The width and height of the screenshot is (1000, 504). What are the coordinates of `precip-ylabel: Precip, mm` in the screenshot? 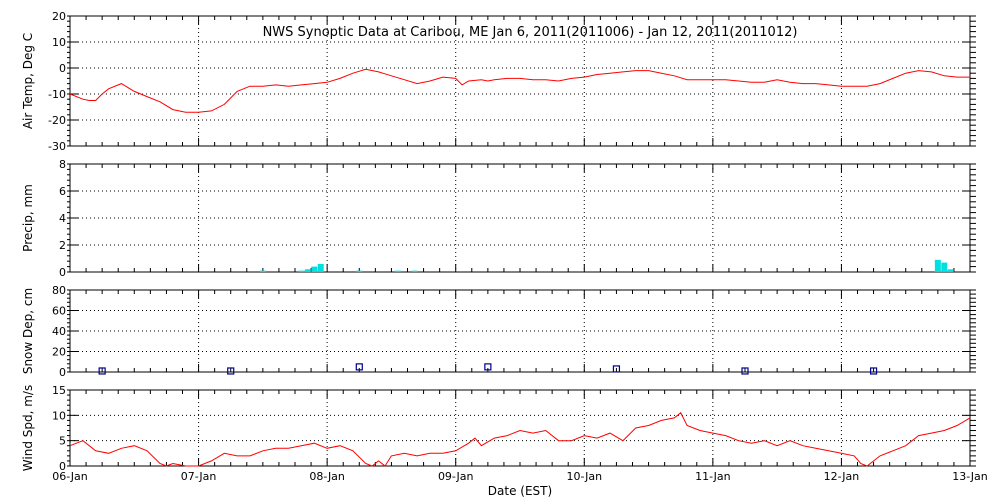 It's located at (28, 218).